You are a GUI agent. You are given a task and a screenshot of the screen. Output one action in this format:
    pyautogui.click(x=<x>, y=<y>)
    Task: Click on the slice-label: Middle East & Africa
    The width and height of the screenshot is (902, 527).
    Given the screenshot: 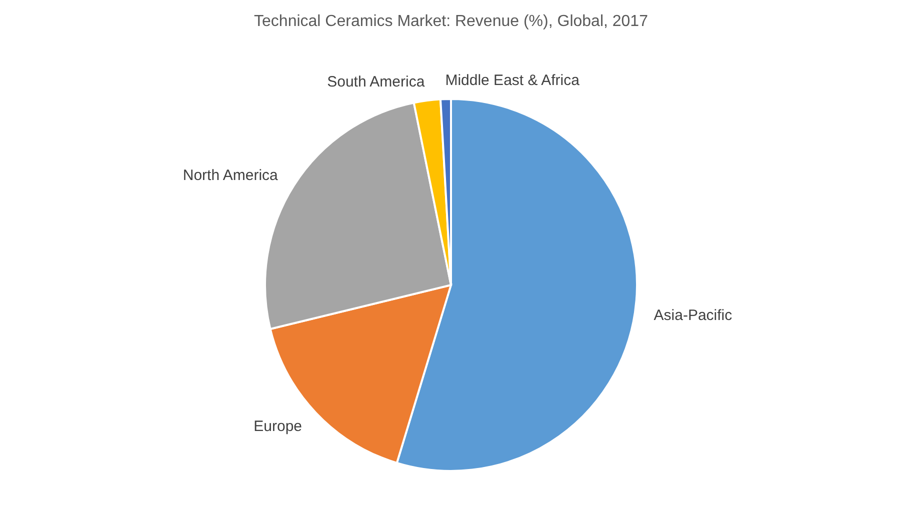 What is the action you would take?
    pyautogui.click(x=512, y=81)
    